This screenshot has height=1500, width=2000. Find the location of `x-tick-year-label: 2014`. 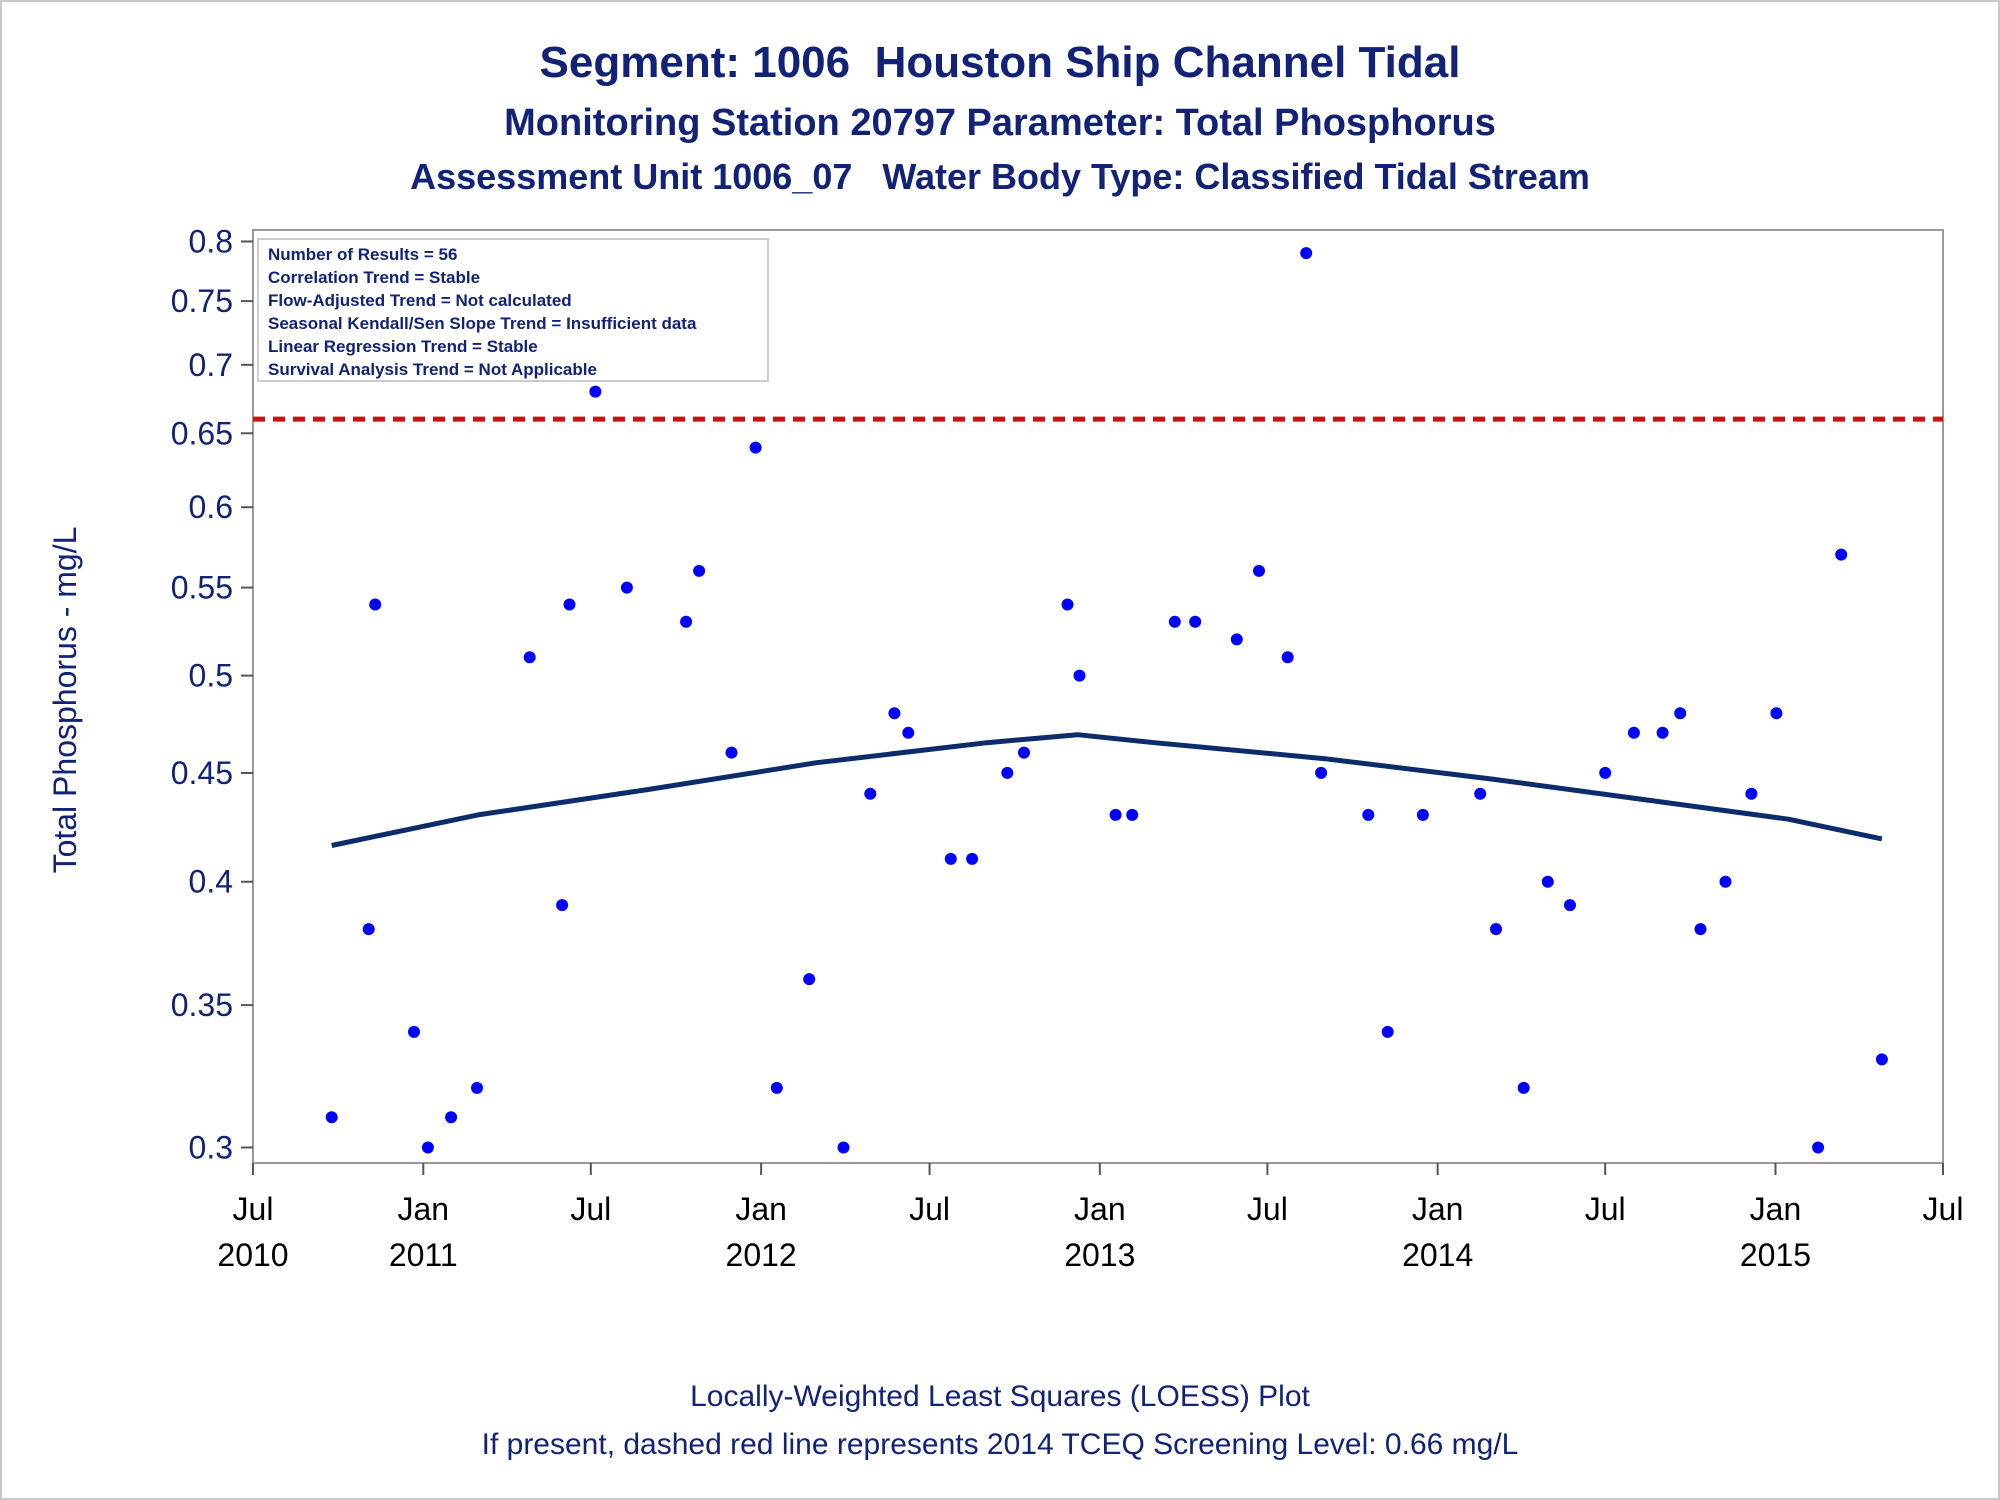

x-tick-year-label: 2014 is located at coordinates (1437, 1255).